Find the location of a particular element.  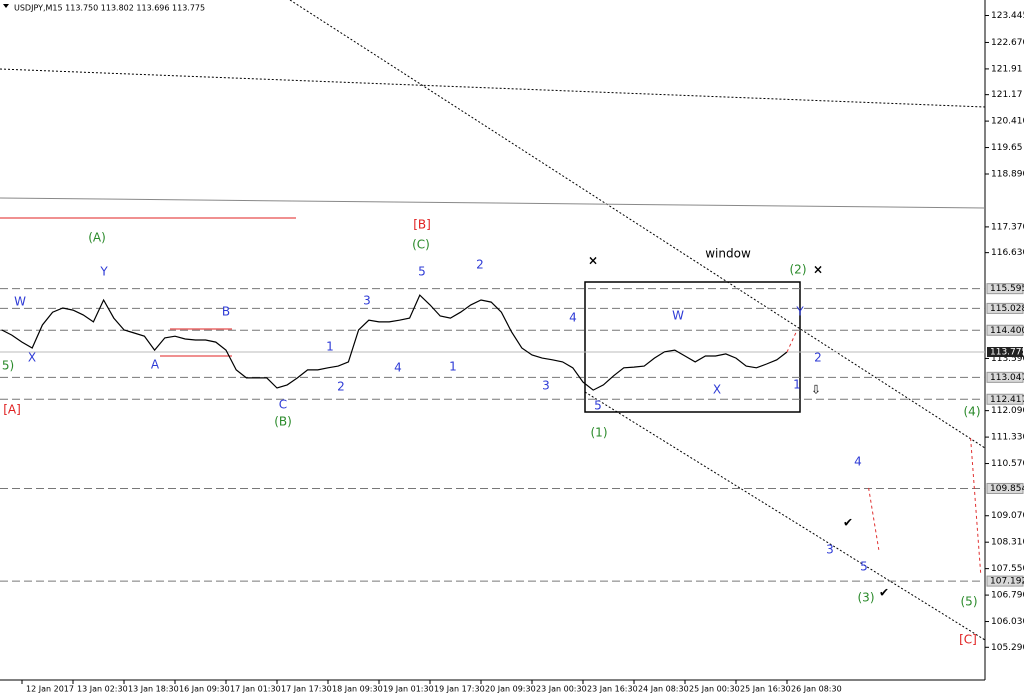

wave-label: (B) is located at coordinates (283, 422).